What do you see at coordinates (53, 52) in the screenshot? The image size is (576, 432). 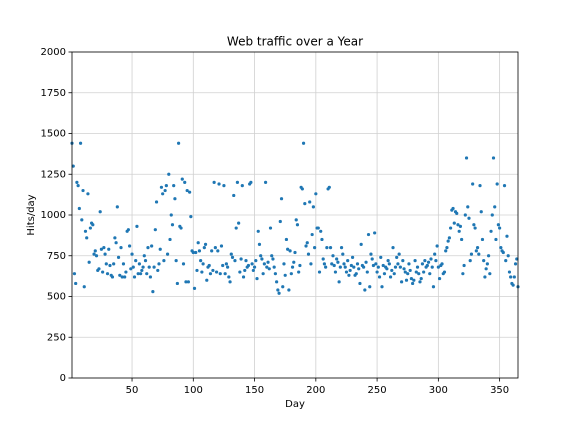 I see `y-tick-label: 2000` at bounding box center [53, 52].